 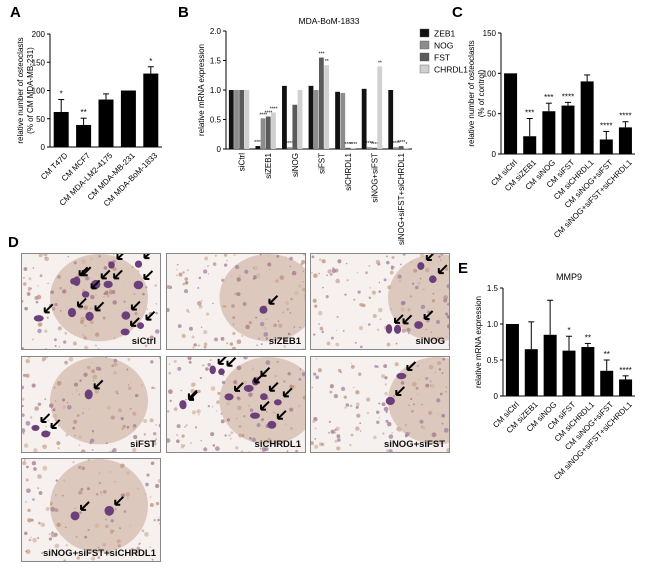 I want to click on y-tick-label: 0, so click(x=219, y=149).